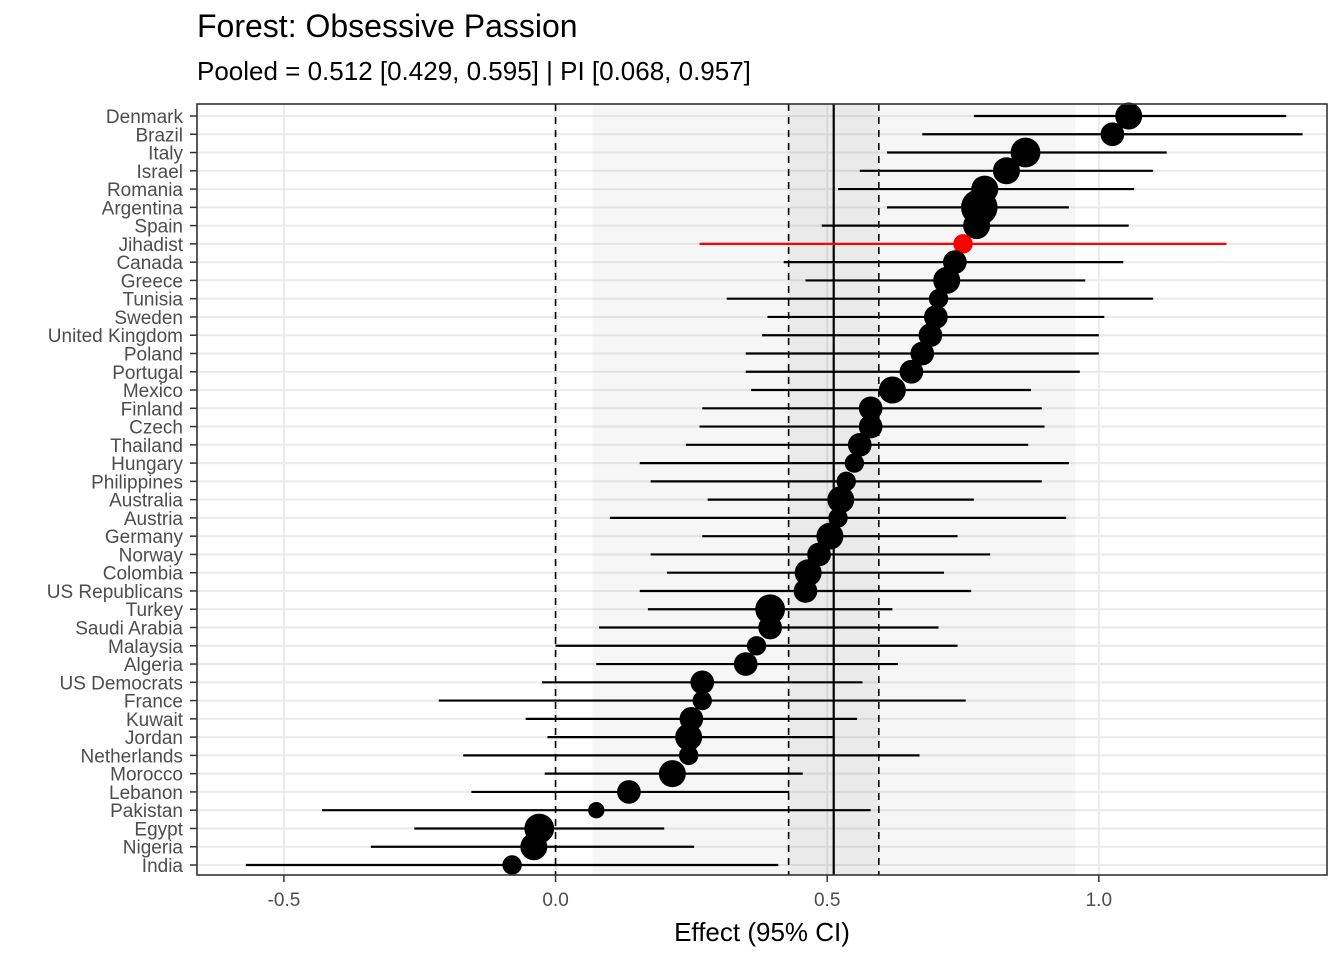 The image size is (1344, 960). What do you see at coordinates (148, 318) in the screenshot?
I see `country-label: Sweden` at bounding box center [148, 318].